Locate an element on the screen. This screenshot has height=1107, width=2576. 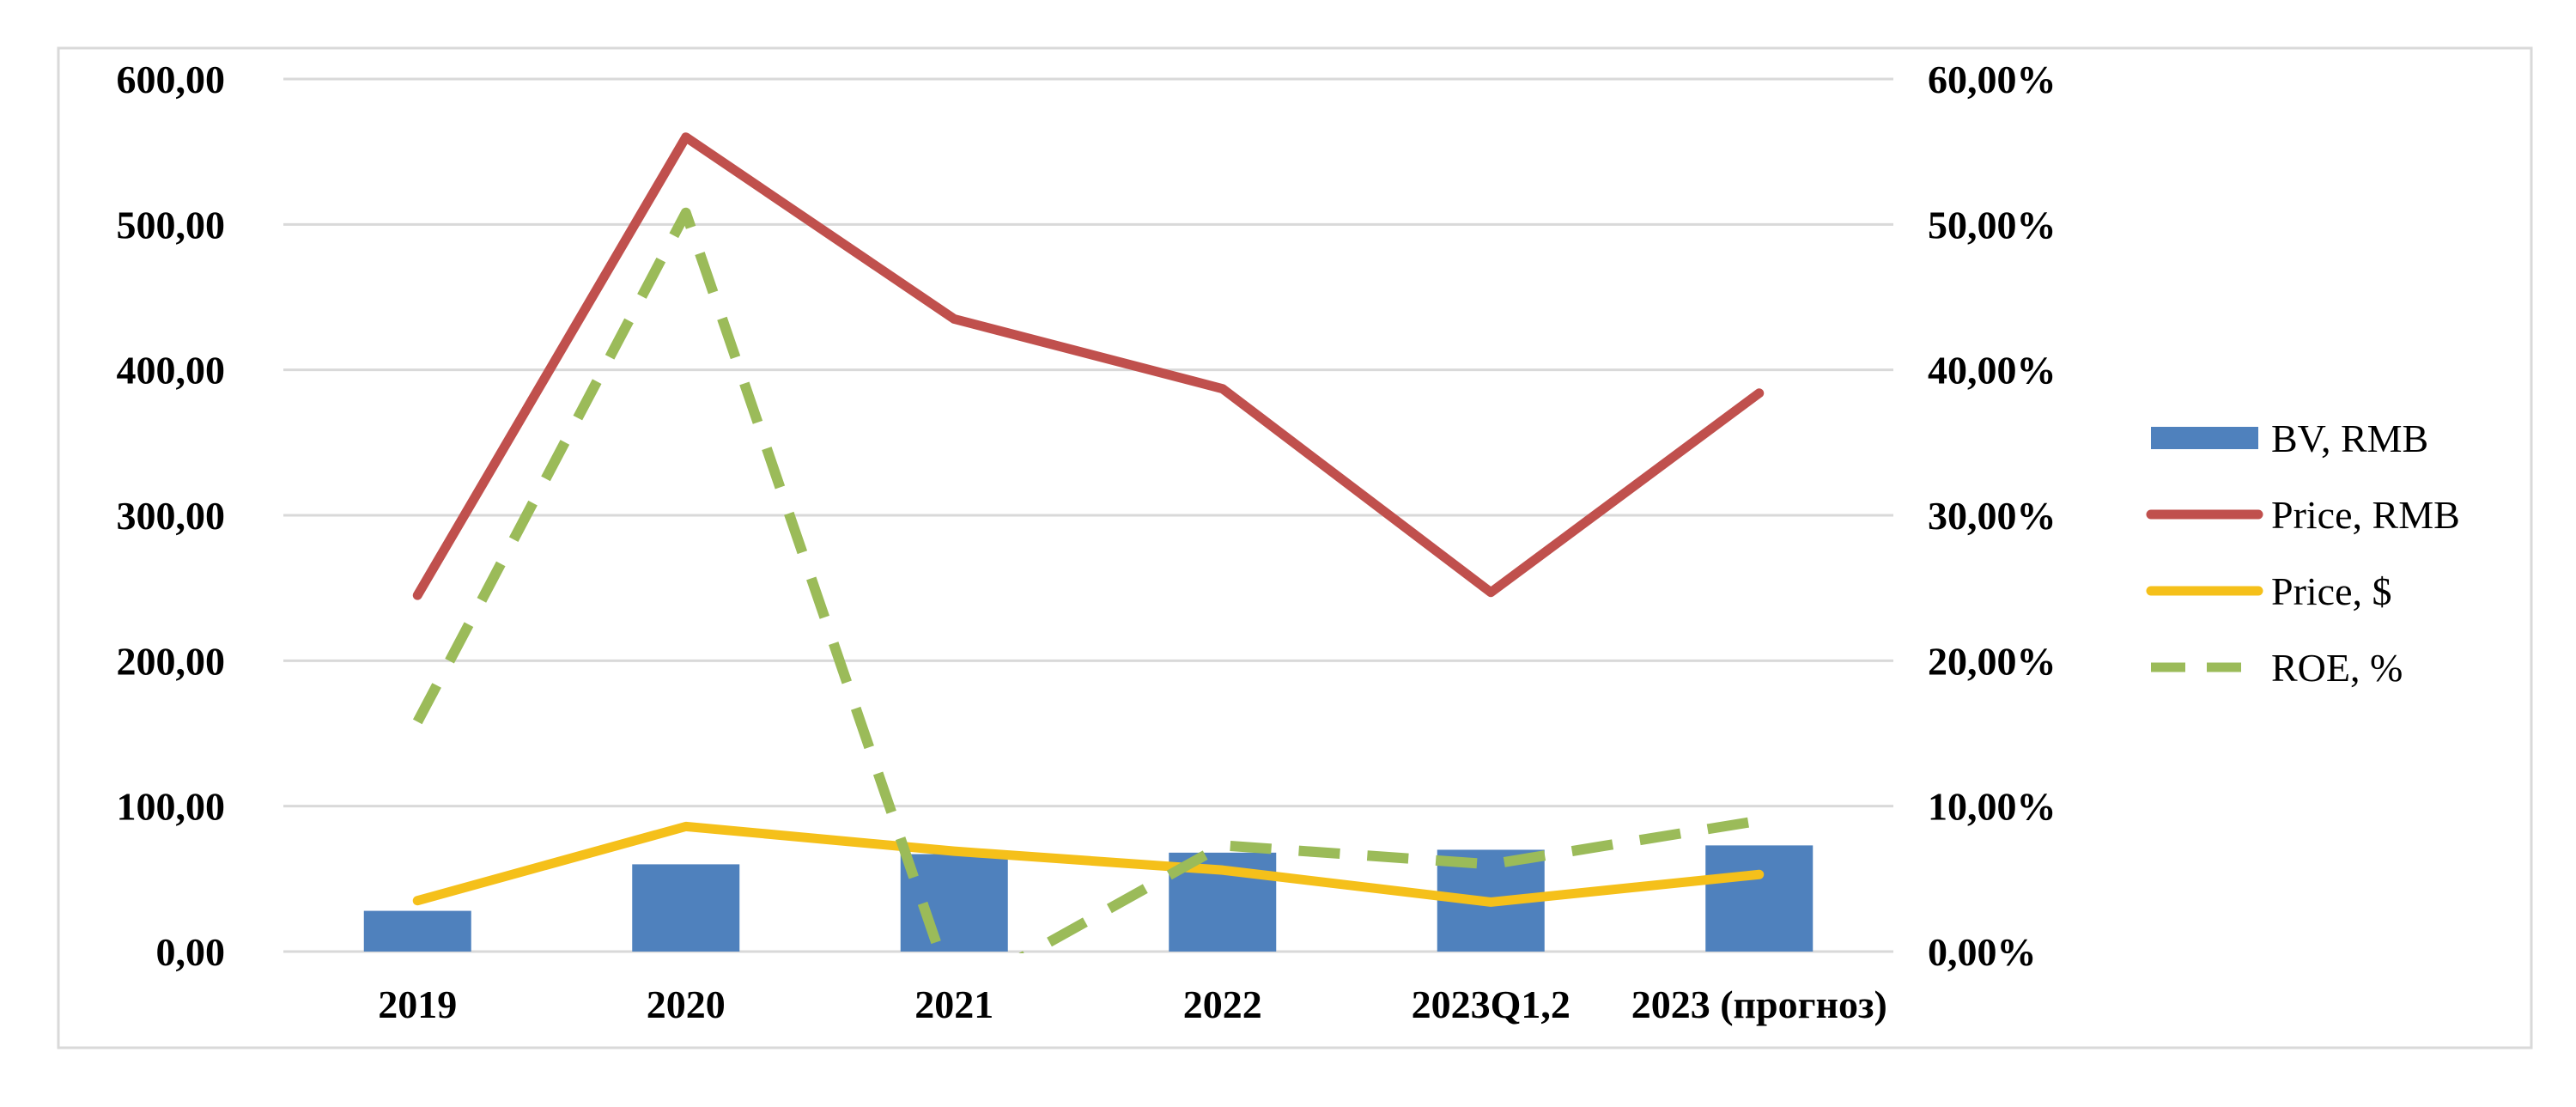
y-left-tick-label: 400,00 is located at coordinates (171, 370).